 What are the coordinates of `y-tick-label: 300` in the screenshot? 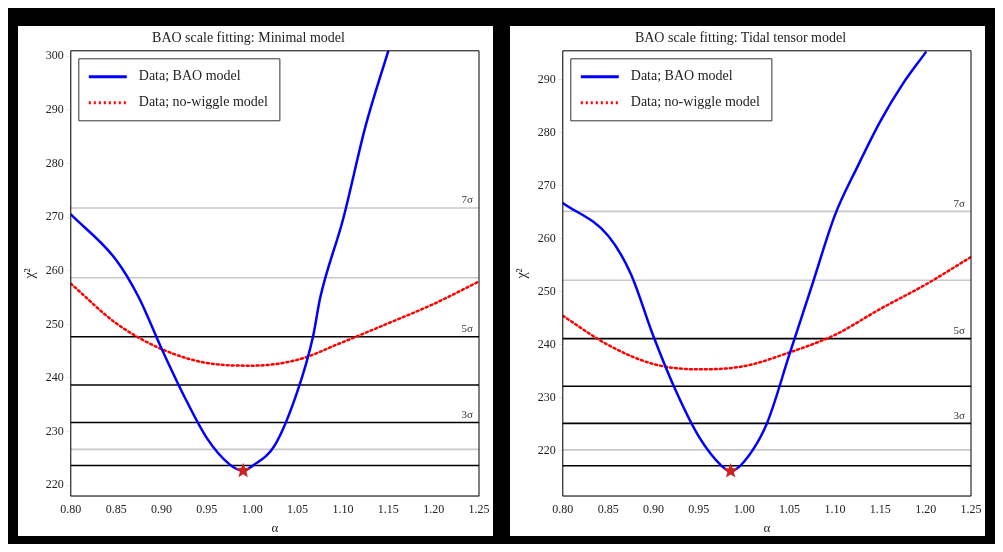 It's located at (54, 55).